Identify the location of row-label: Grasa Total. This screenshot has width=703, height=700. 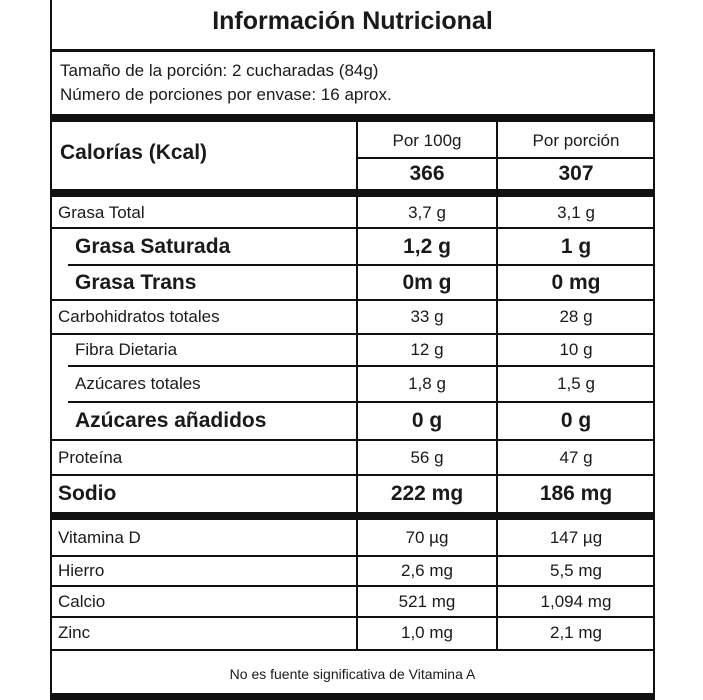
(101, 212).